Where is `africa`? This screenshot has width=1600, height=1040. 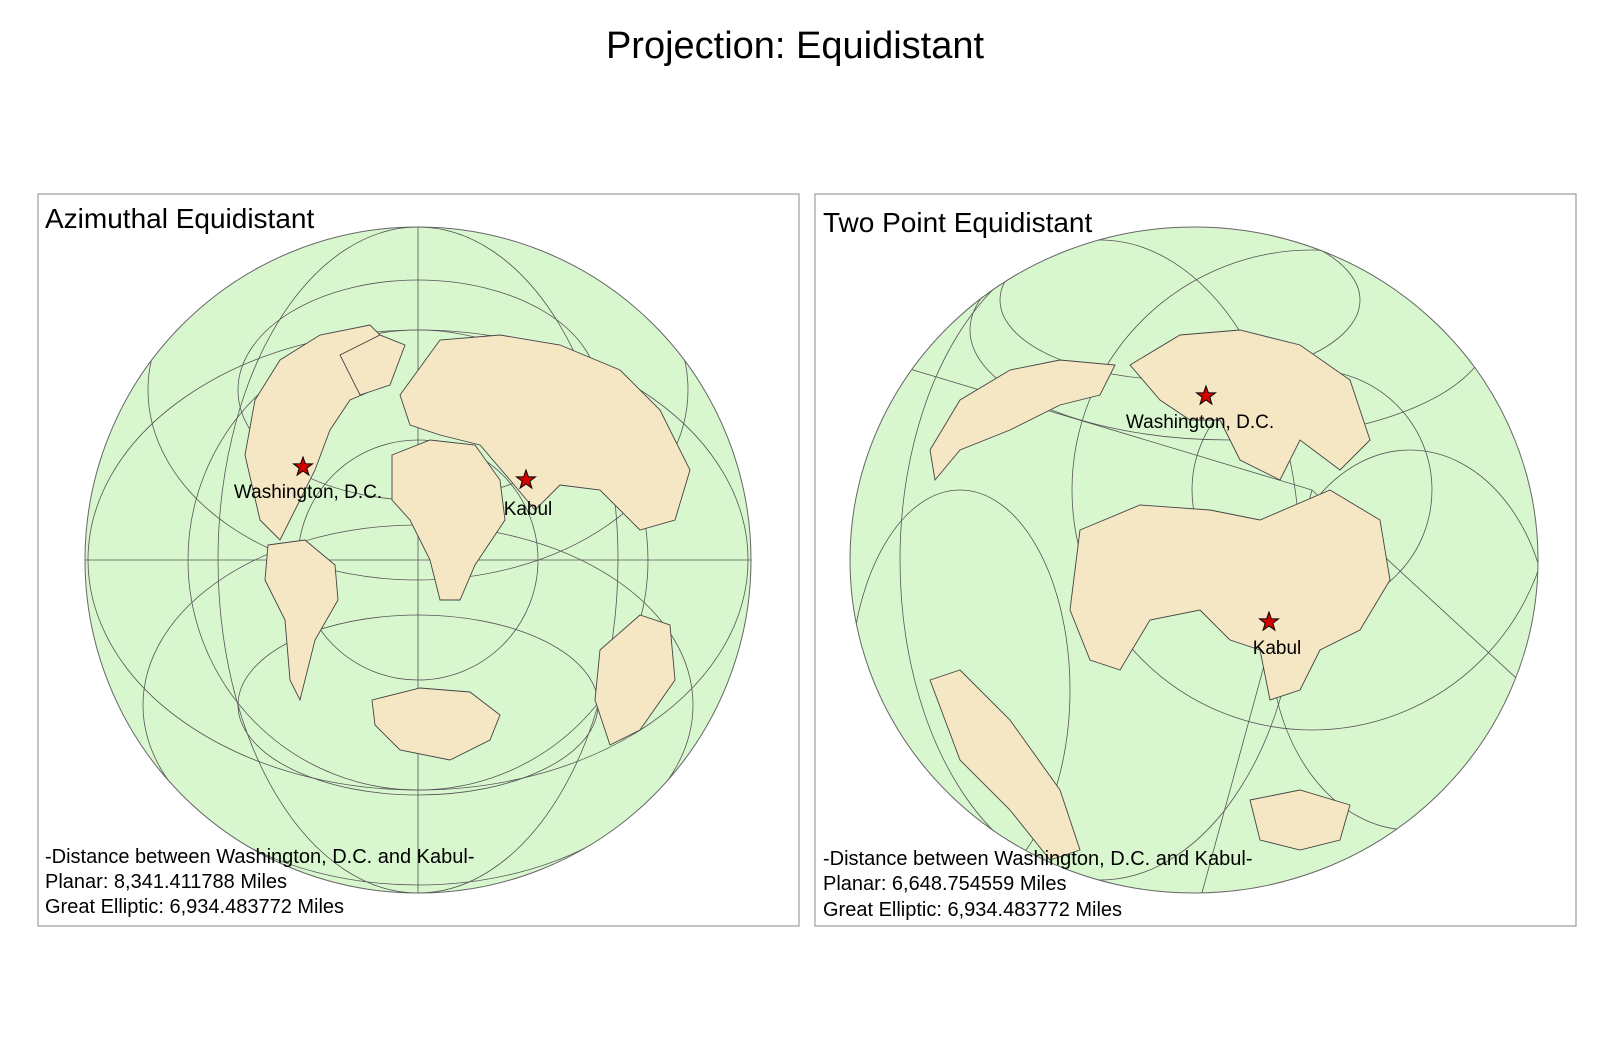
africa is located at coordinates (448, 520).